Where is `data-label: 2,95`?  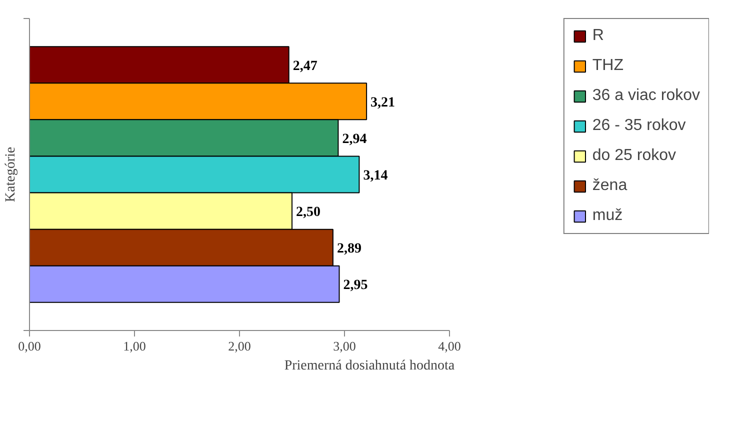
data-label: 2,95 is located at coordinates (355, 286).